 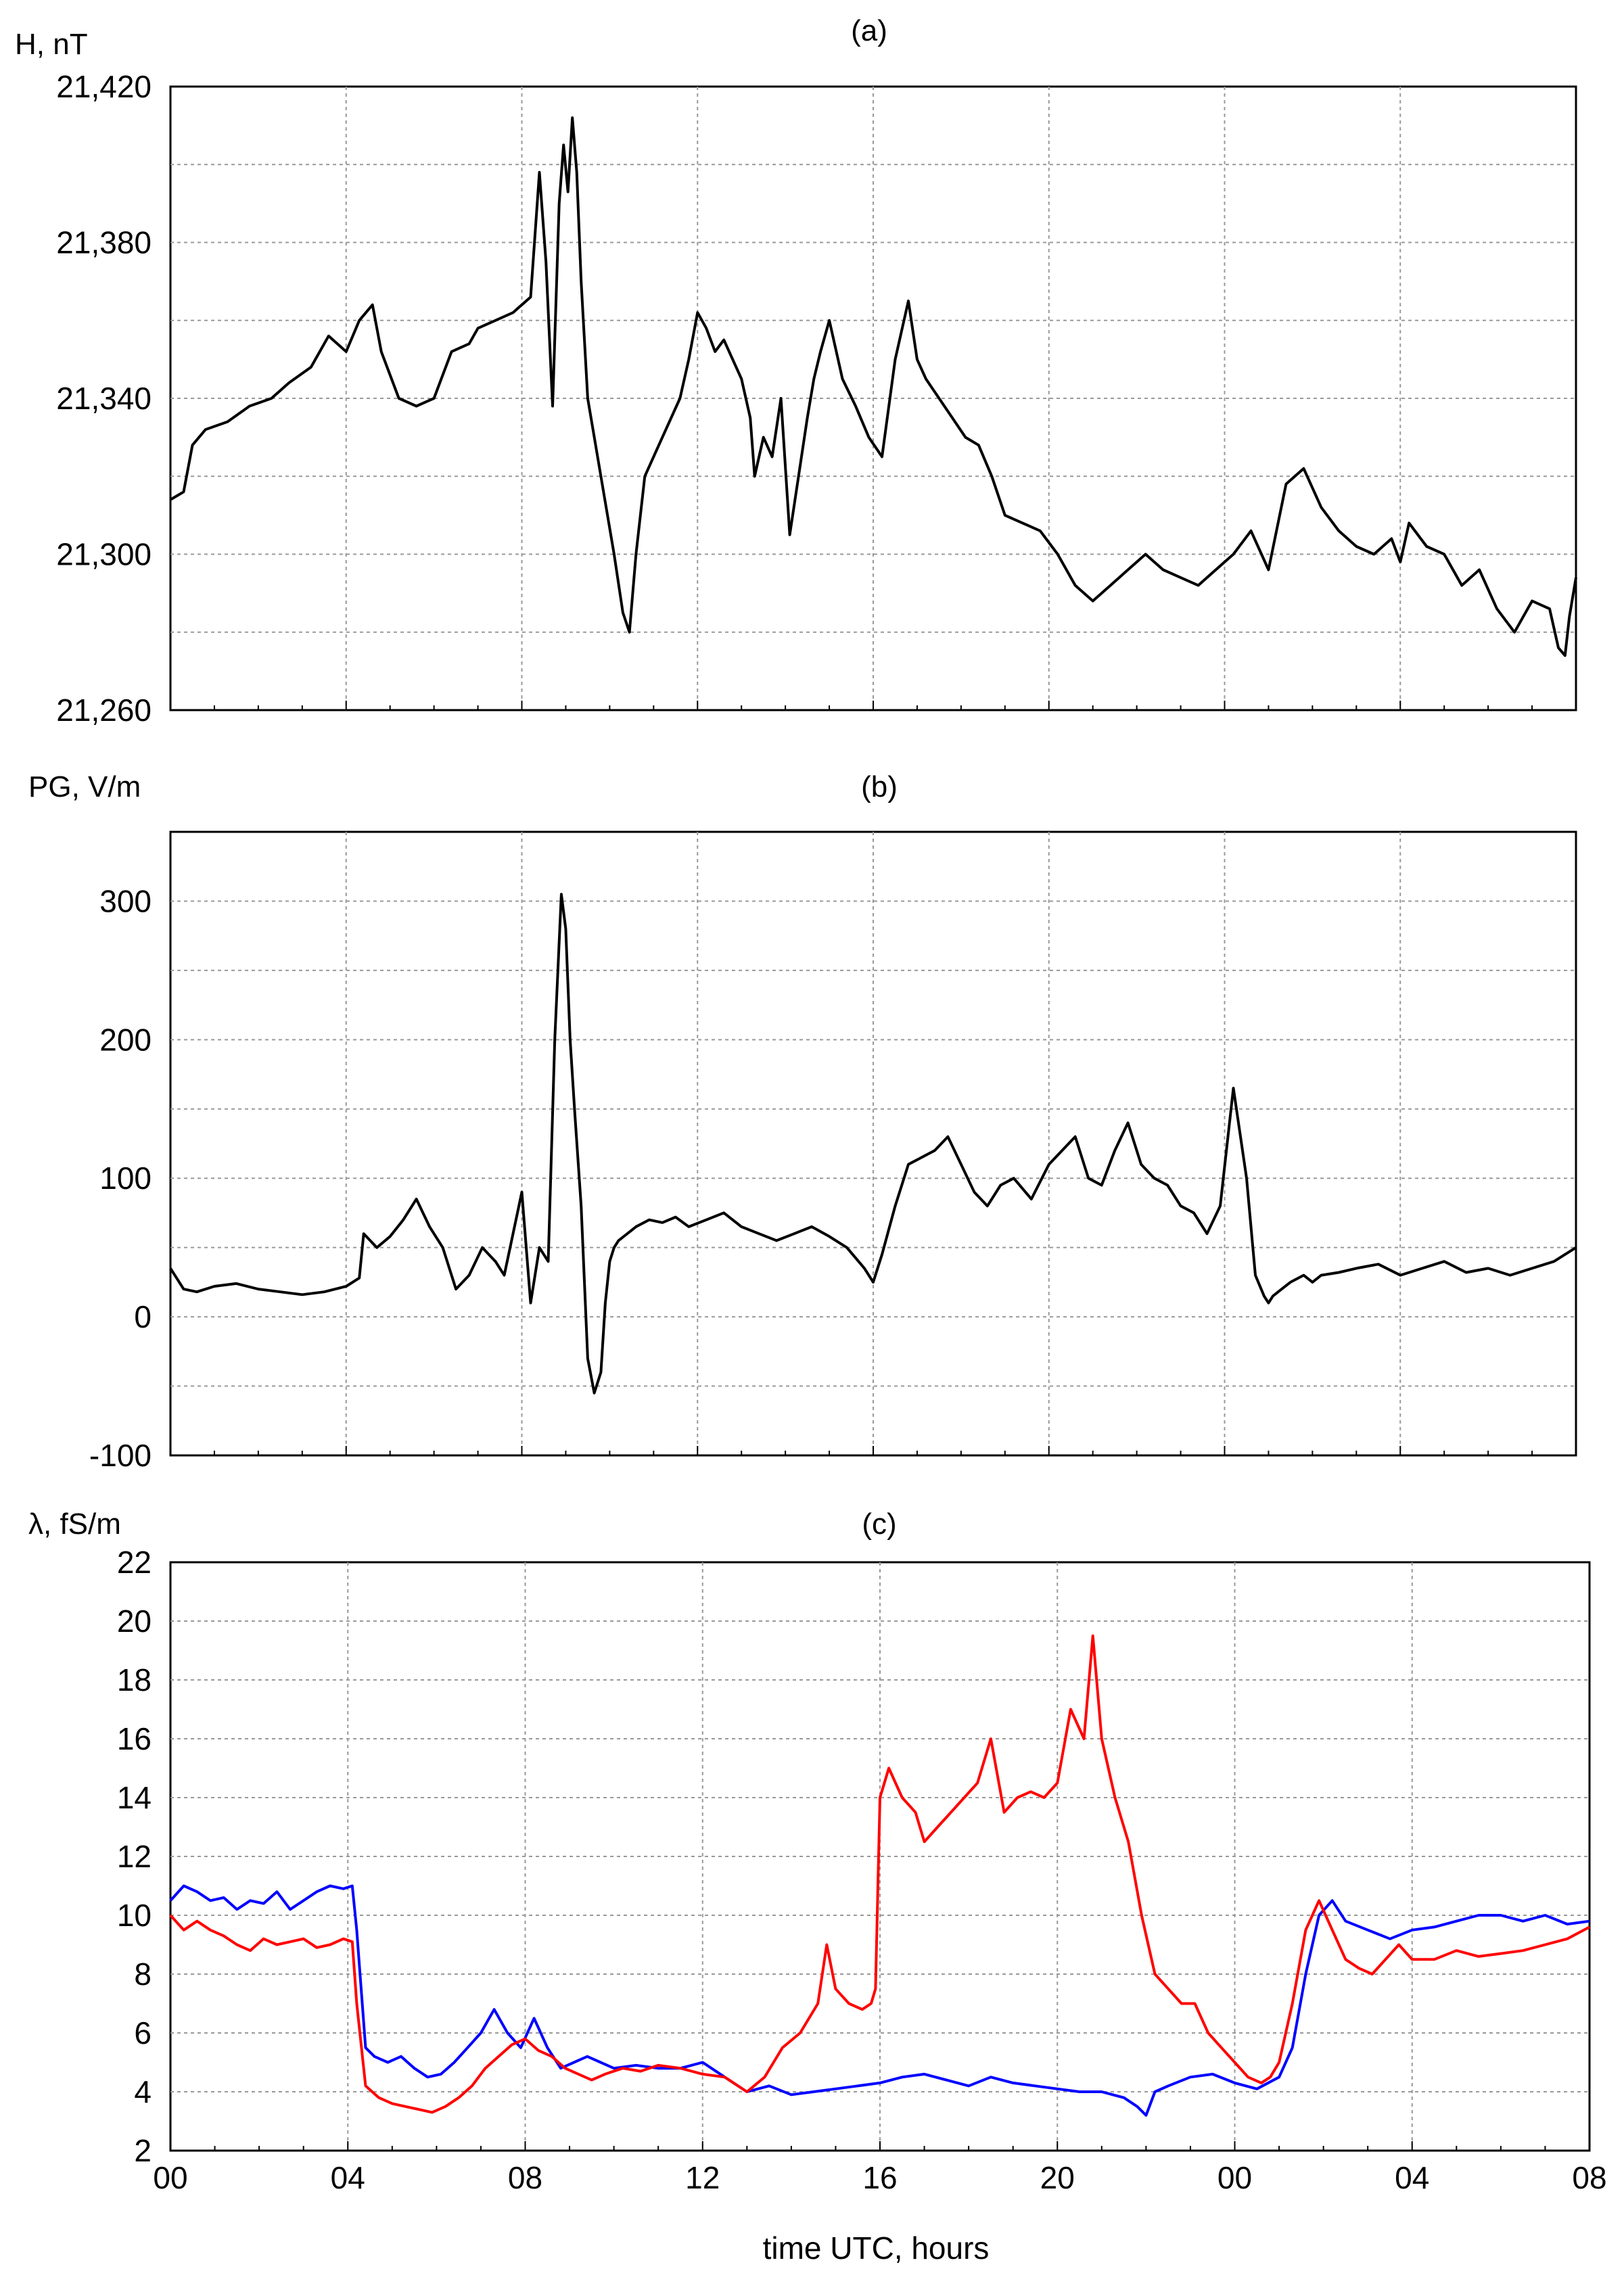 What do you see at coordinates (84, 786) in the screenshot?
I see `panel-b-ylabel: PG, V/m` at bounding box center [84, 786].